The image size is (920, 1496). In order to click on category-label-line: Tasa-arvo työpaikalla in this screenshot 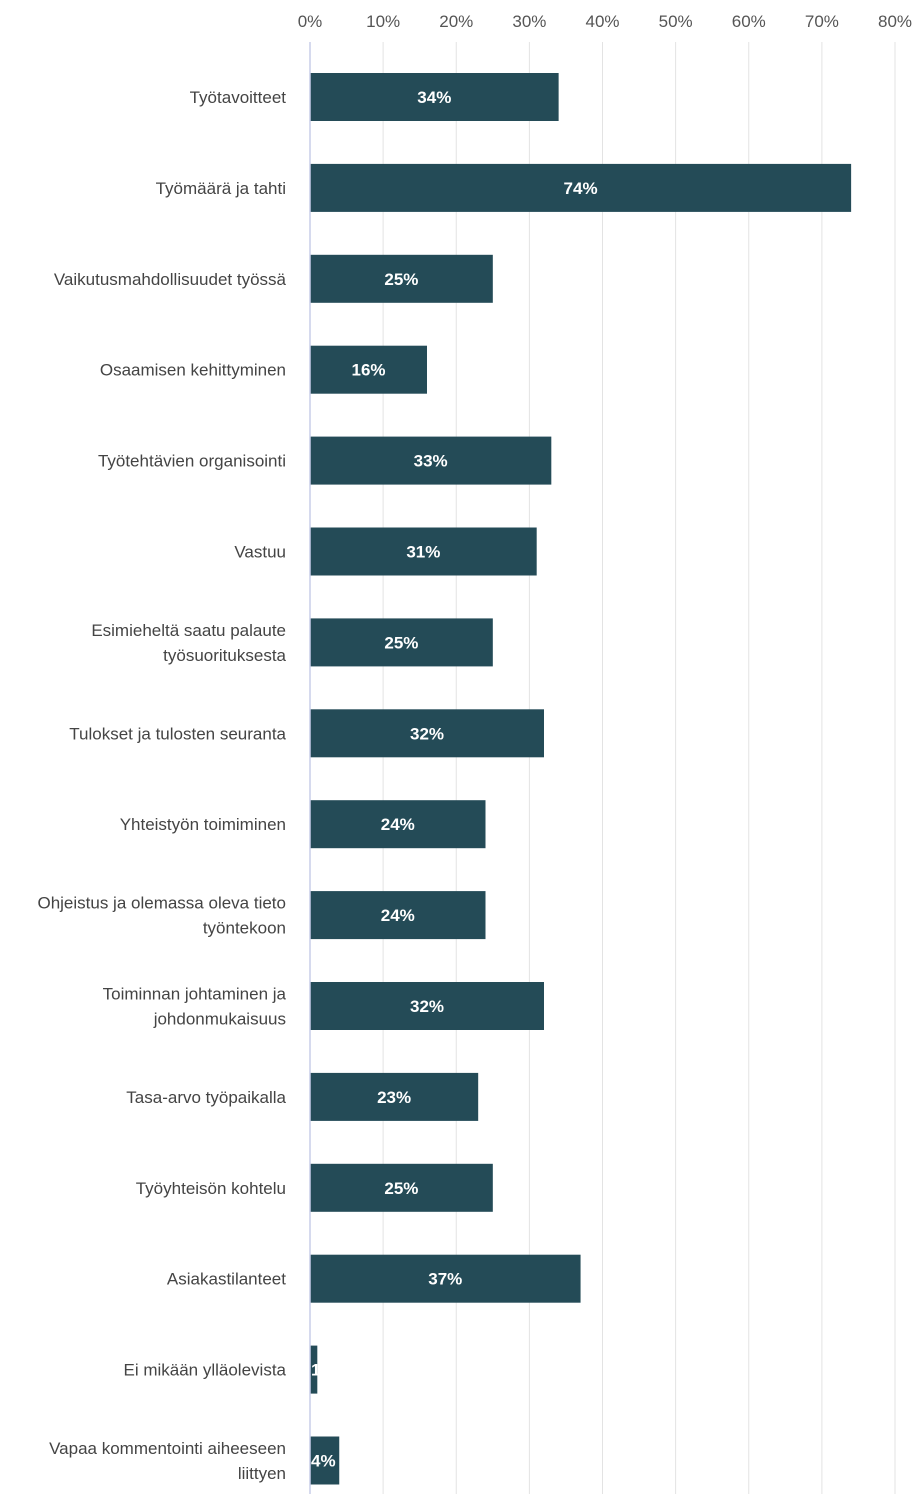, I will do `click(206, 1097)`.